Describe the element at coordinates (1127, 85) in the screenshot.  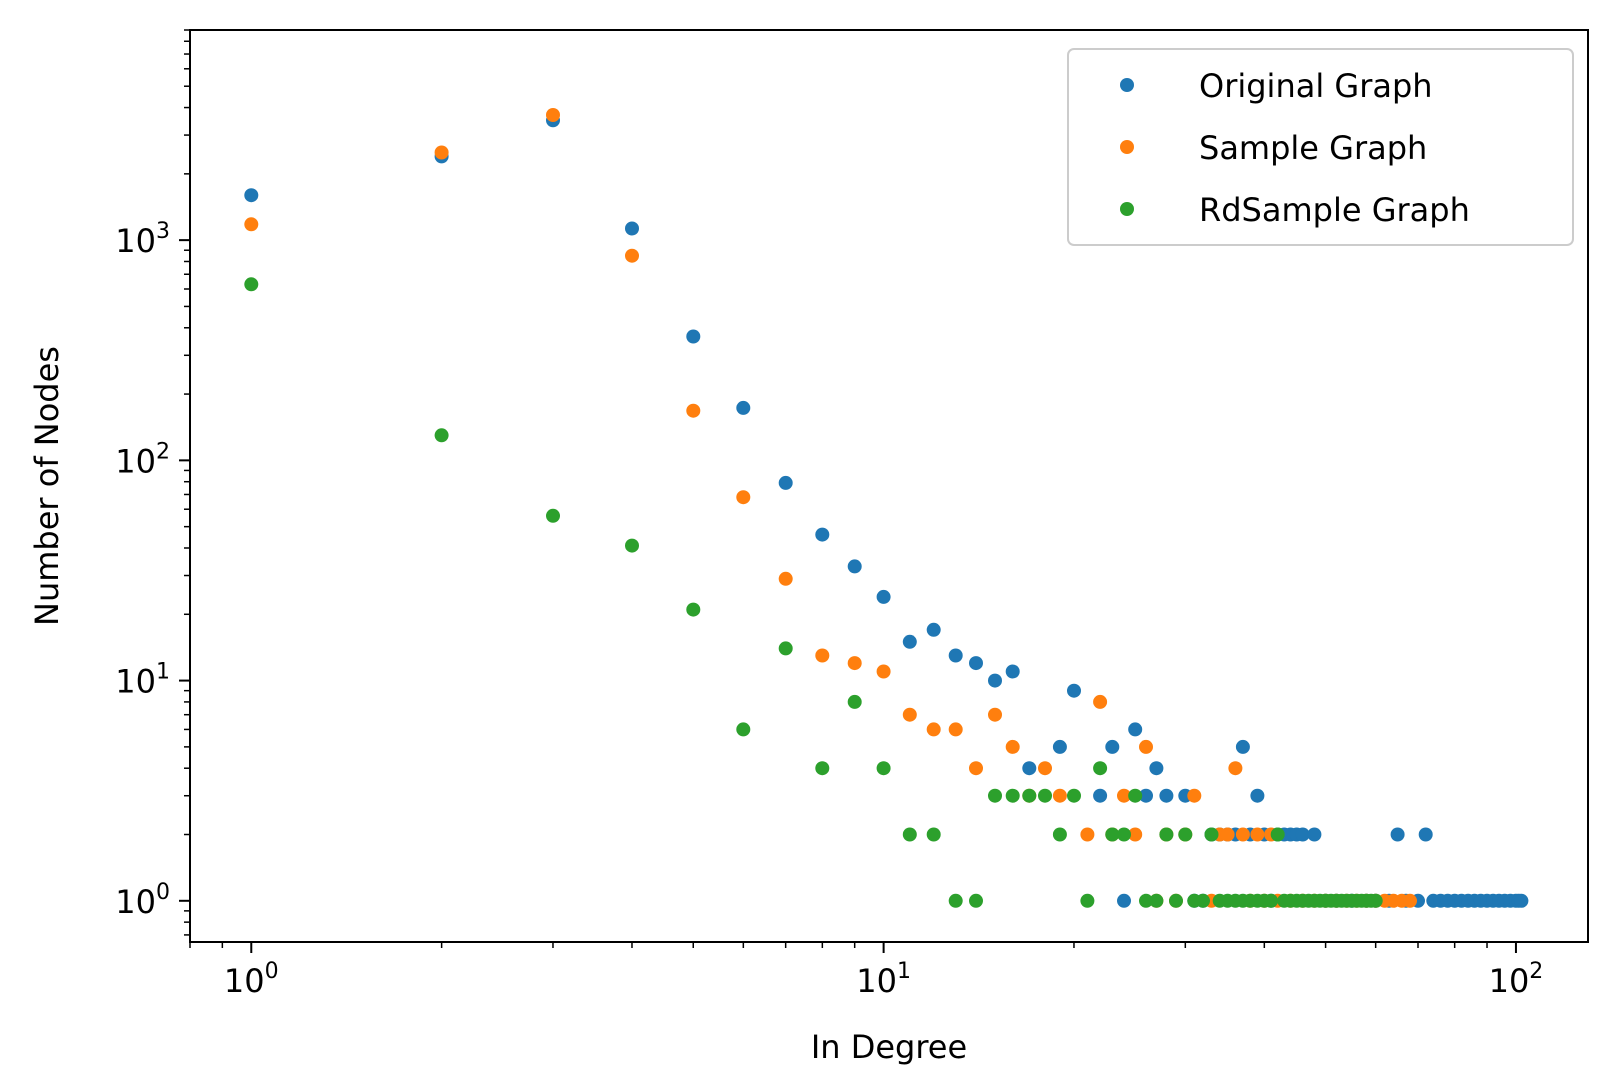
I see `legend-marker-original-graph` at that location.